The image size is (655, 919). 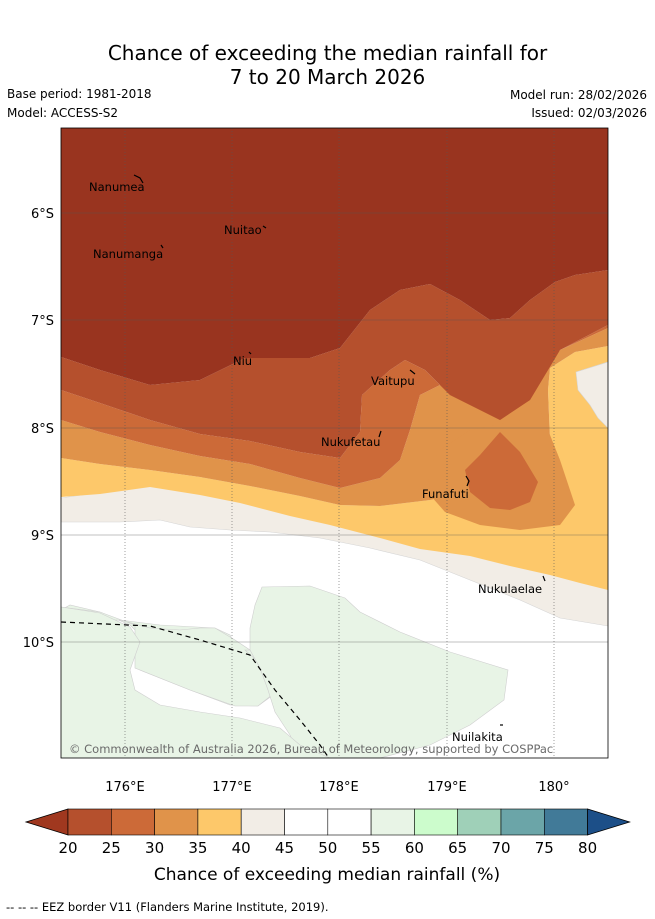 I want to click on colorbar-tick: 80, so click(x=587, y=848).